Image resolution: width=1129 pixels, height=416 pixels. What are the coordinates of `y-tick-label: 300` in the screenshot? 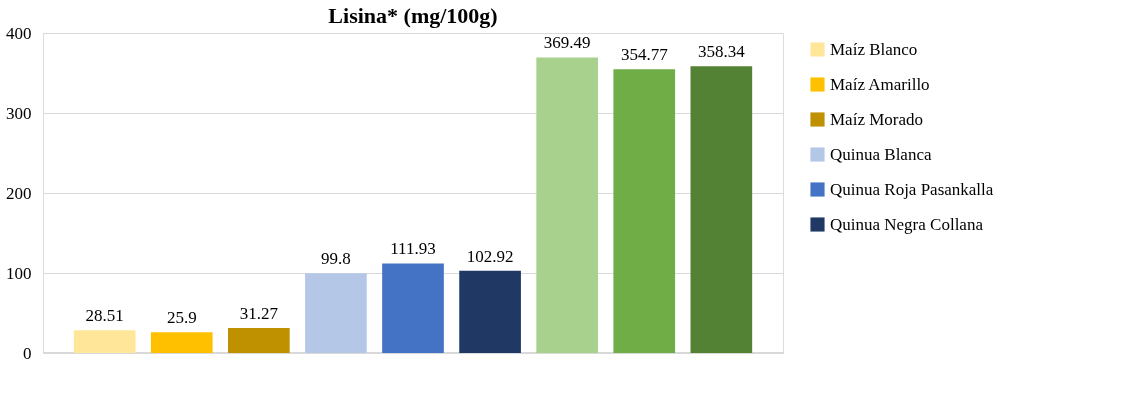 It's located at (19, 113).